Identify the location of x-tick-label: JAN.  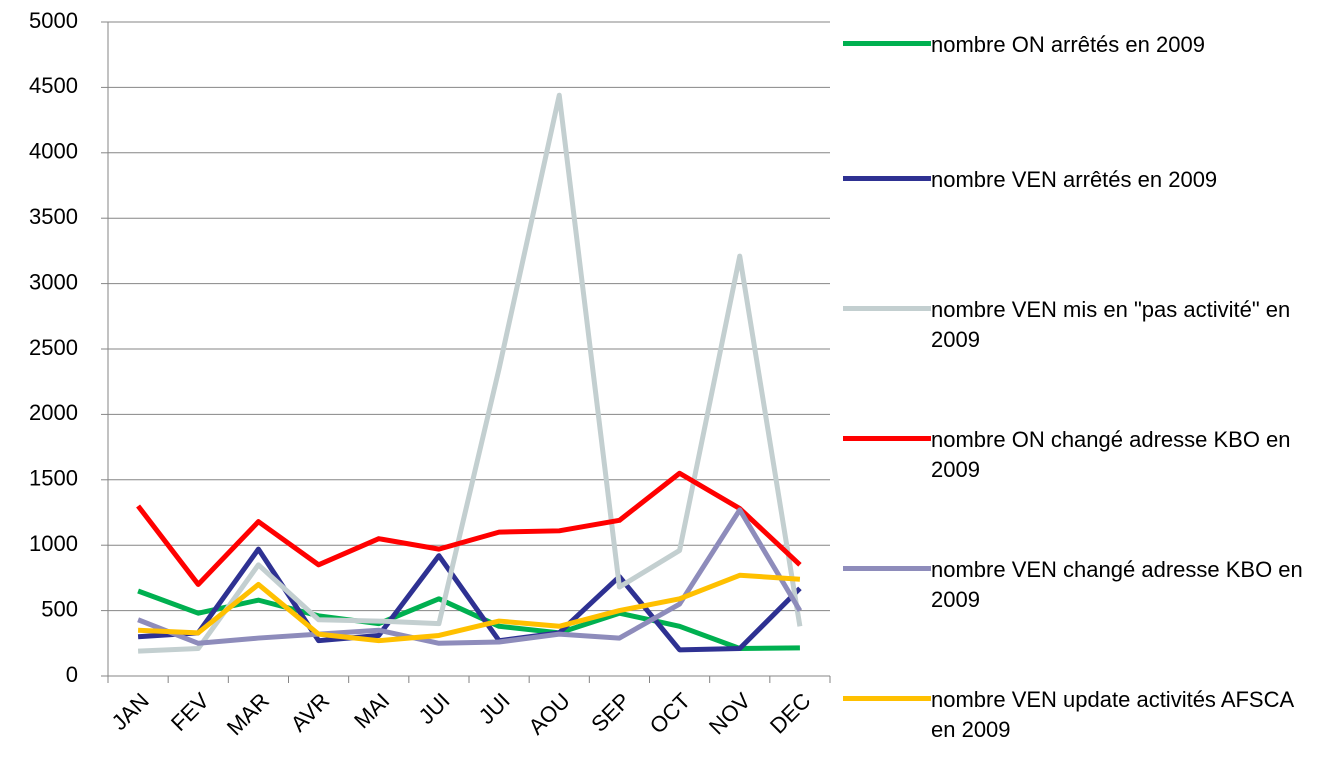
(130, 711).